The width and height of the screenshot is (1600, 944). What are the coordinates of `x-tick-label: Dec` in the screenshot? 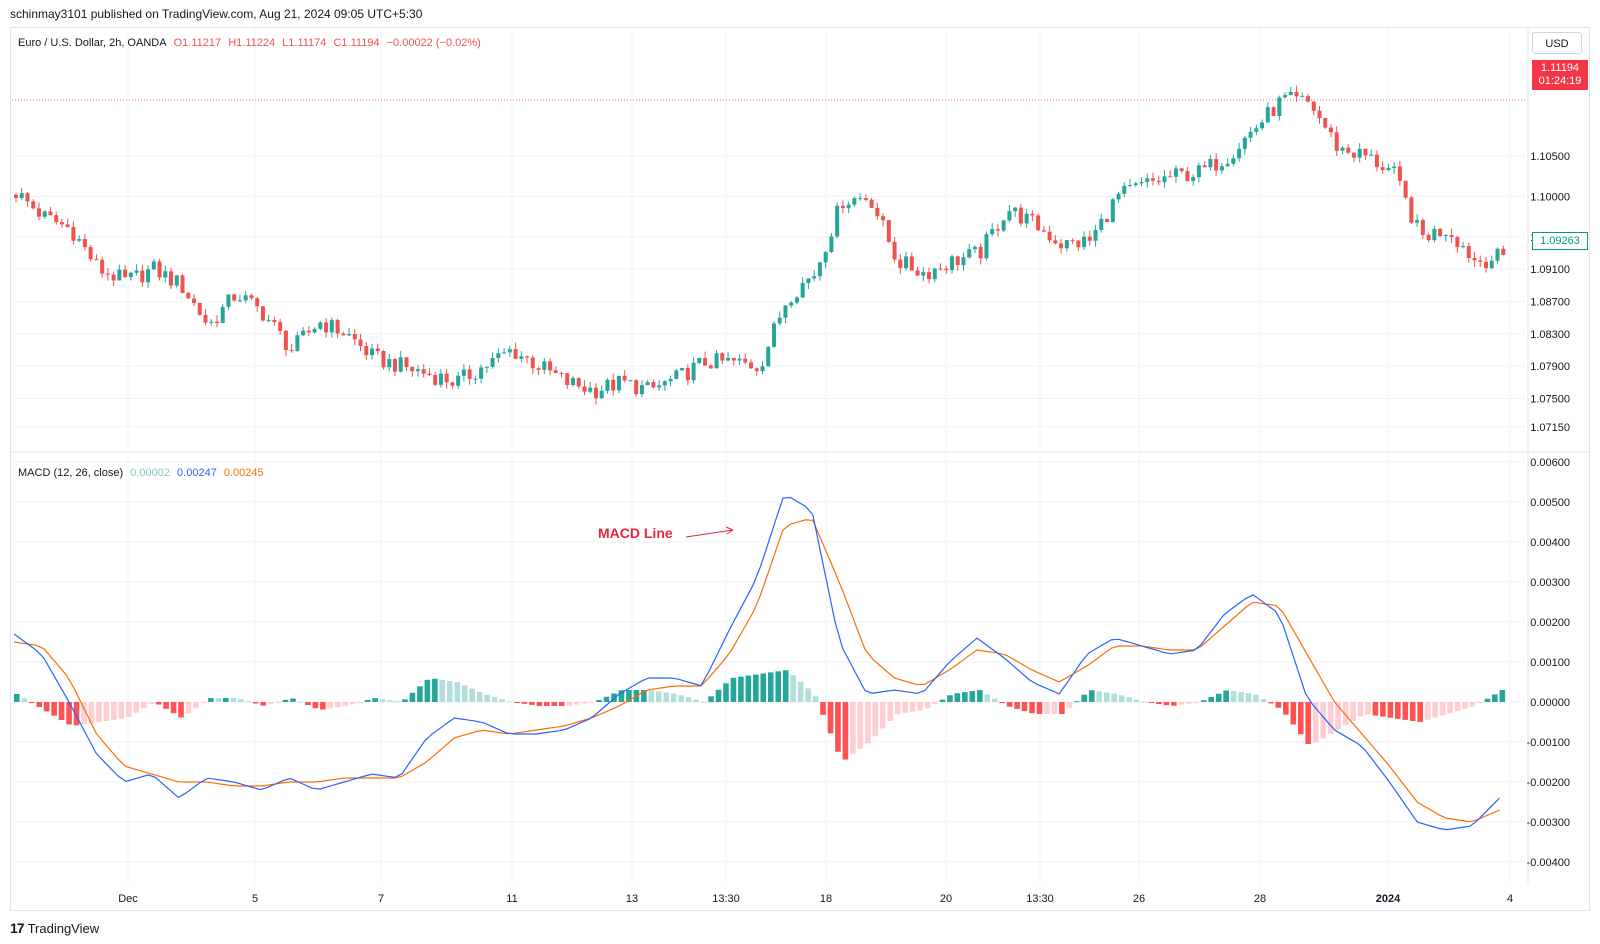 It's located at (128, 899).